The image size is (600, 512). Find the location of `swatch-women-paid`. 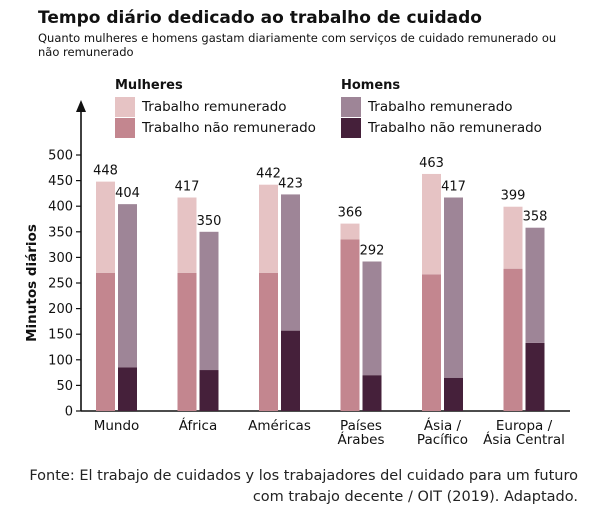

swatch-women-paid is located at coordinates (125, 106).